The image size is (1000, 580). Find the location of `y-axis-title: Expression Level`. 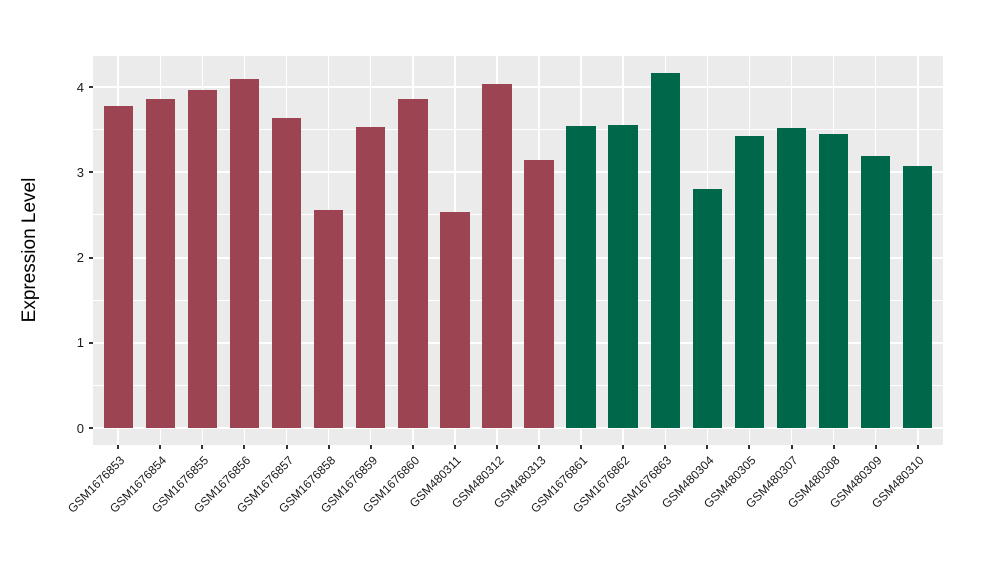

y-axis-title: Expression Level is located at coordinates (29, 250).